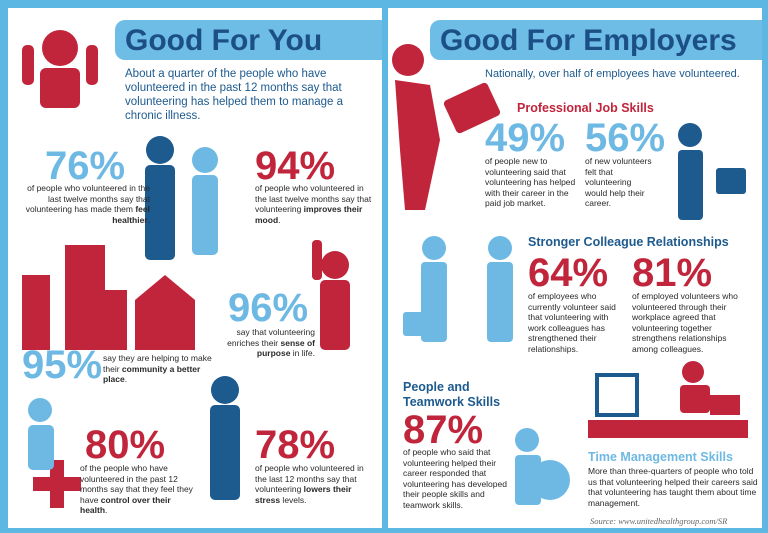 The height and width of the screenshot is (533, 768). I want to click on text: say they are helping to make their, so click(157, 363).